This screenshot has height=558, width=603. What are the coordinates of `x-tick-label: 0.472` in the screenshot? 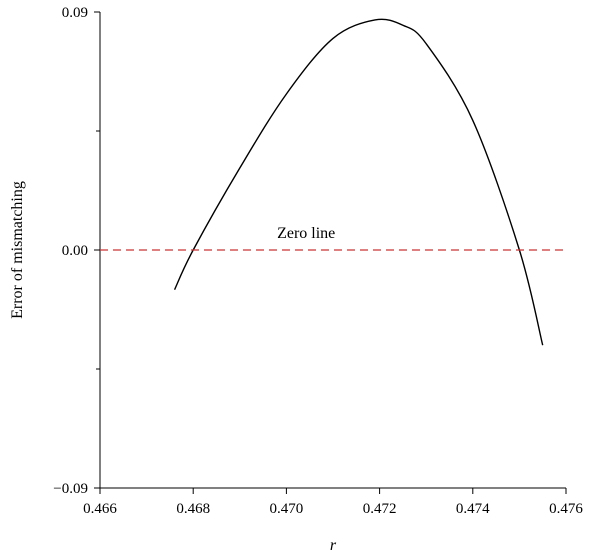 It's located at (380, 509).